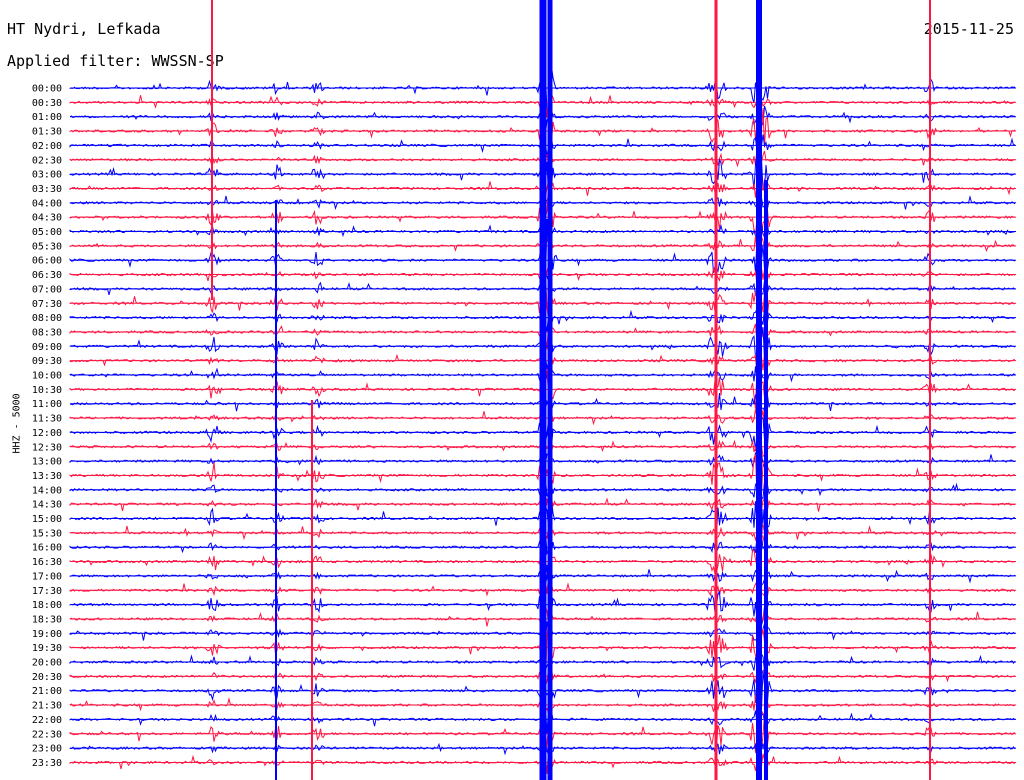 Image resolution: width=1024 pixels, height=780 pixels. Describe the element at coordinates (47, 390) in the screenshot. I see `row-label-1030: 10:30` at that location.